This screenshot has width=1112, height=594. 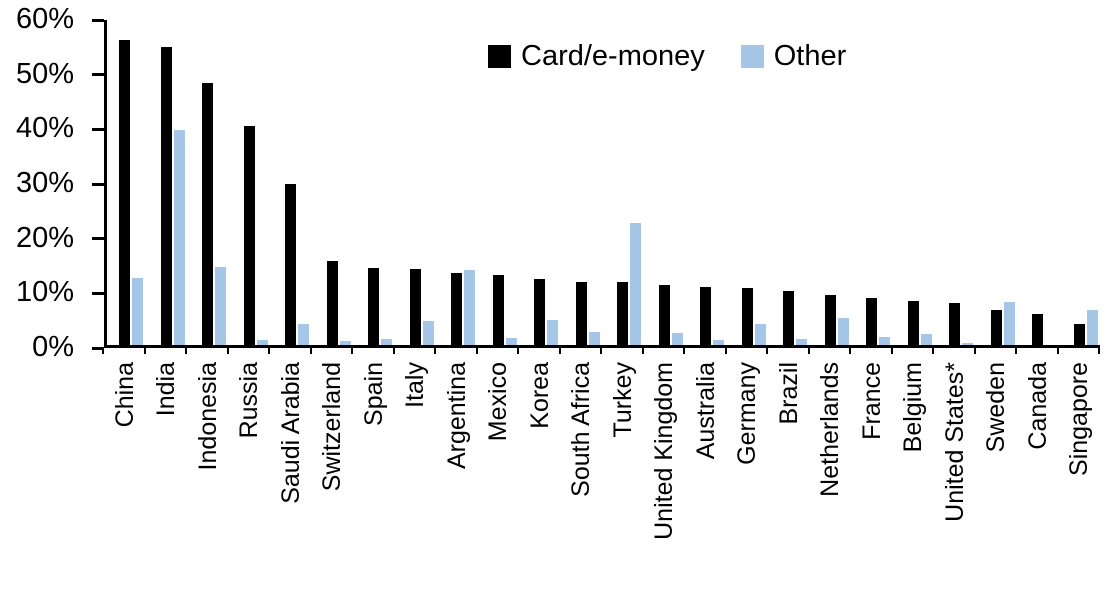 I want to click on bar-other-south-africa, so click(x=594, y=338).